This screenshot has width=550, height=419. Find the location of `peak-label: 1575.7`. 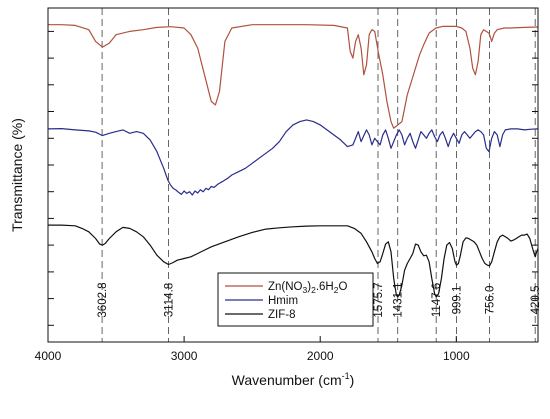

peak-label: 1575.7 is located at coordinates (379, 299).